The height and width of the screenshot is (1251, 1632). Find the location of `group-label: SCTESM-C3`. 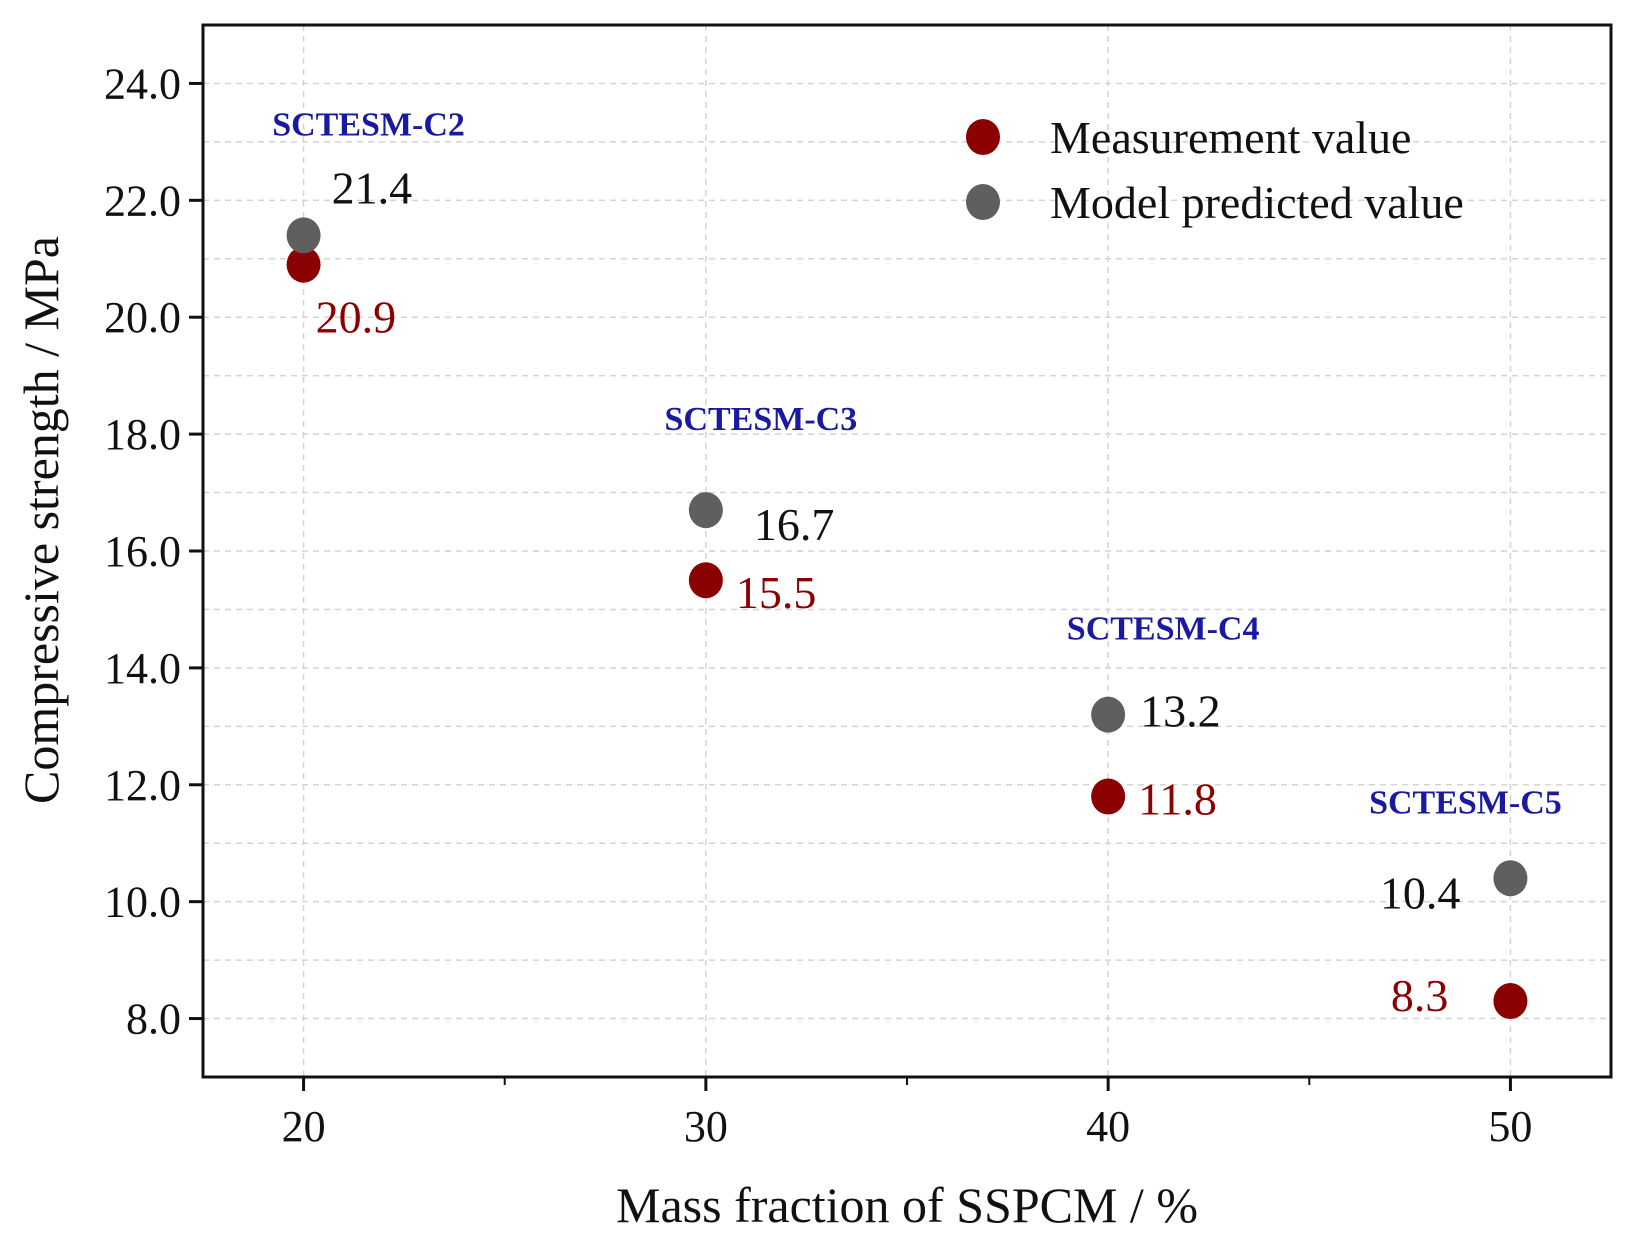

group-label: SCTESM-C3 is located at coordinates (761, 419).